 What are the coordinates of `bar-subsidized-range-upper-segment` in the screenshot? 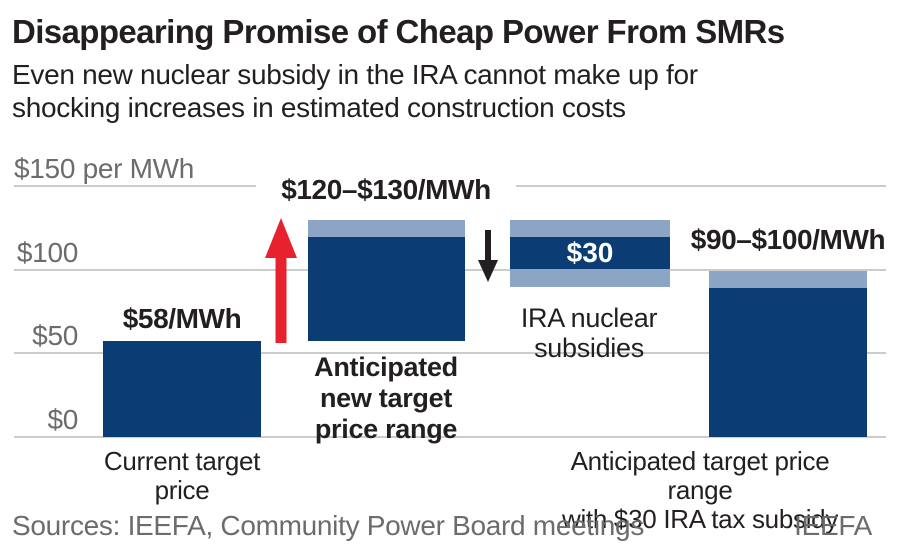 It's located at (788, 279).